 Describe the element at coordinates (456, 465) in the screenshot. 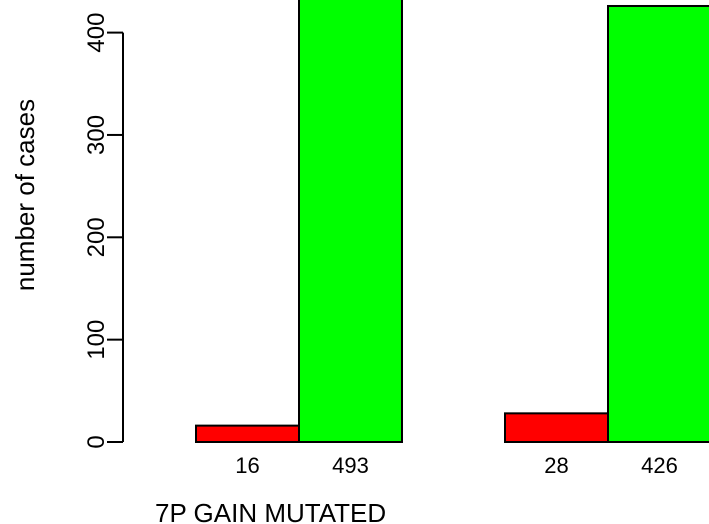

I see `bar-labels: 16 493 28 426` at that location.